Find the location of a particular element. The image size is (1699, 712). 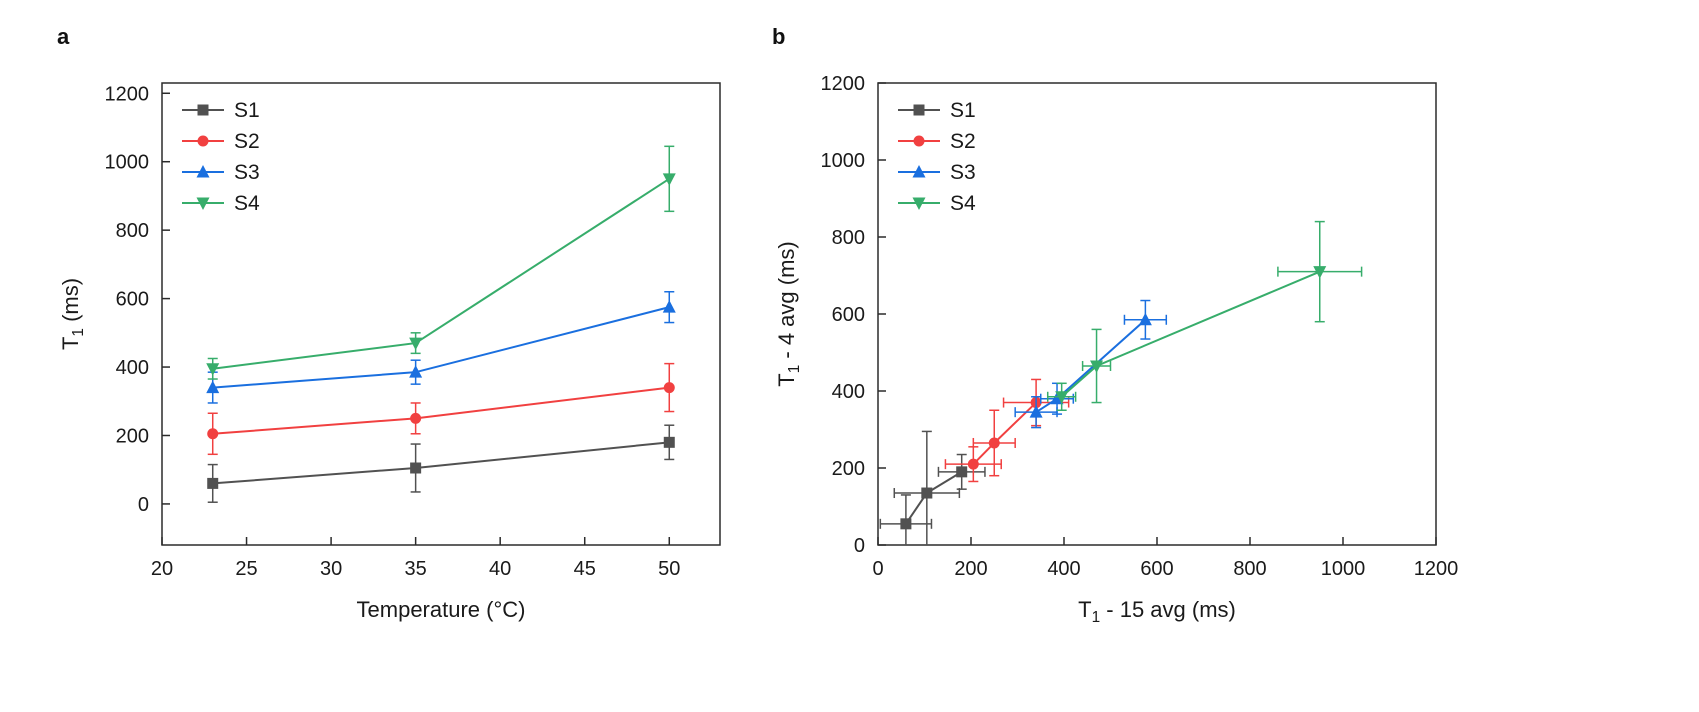

x-tick-label: 30 is located at coordinates (331, 569).